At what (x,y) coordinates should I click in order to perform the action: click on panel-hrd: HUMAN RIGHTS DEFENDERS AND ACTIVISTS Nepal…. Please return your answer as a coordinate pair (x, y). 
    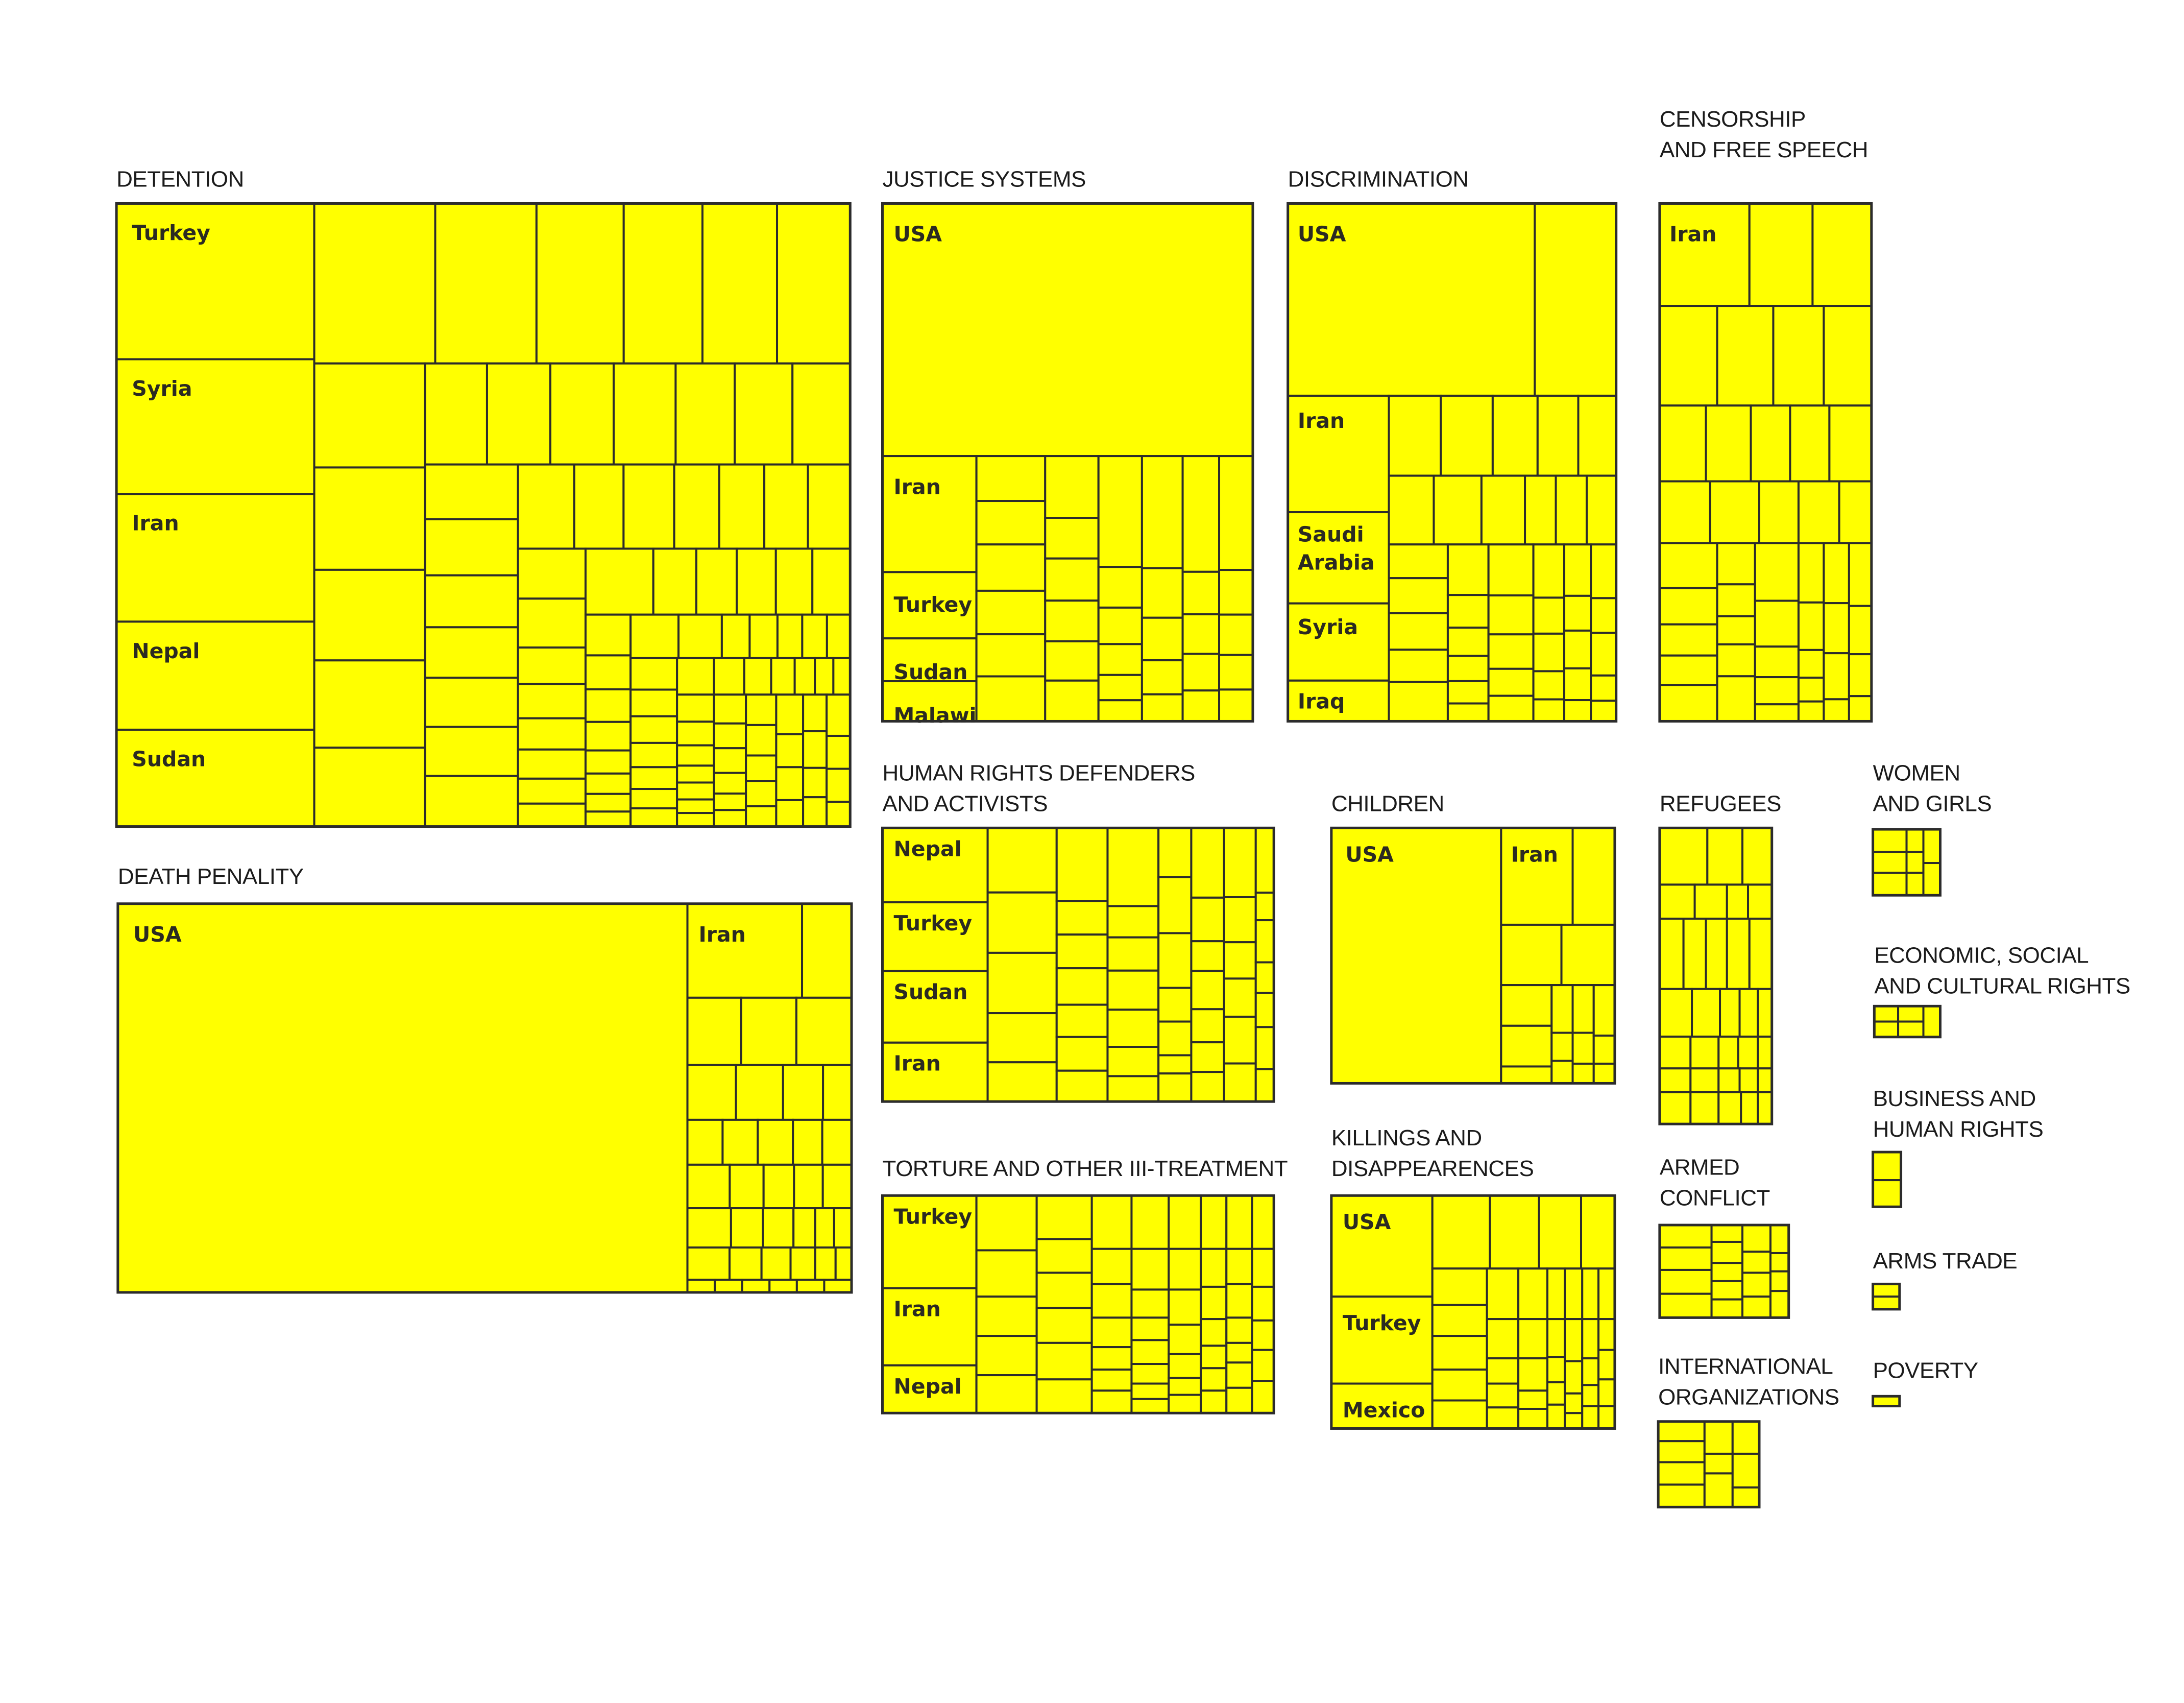
    Looking at the image, I should click on (1078, 931).